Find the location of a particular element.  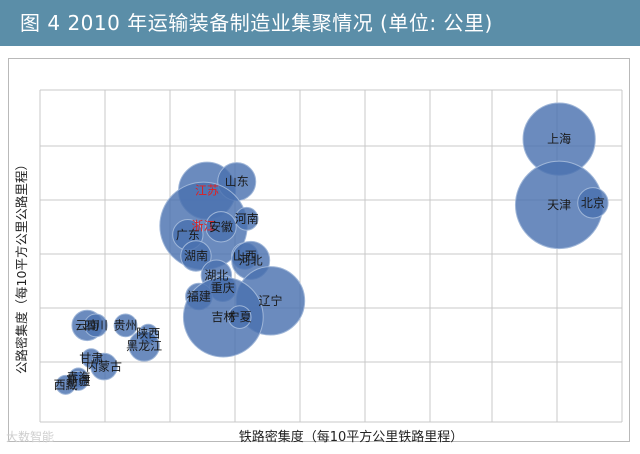

bubble-label-12: 湖北 is located at coordinates (216, 274).